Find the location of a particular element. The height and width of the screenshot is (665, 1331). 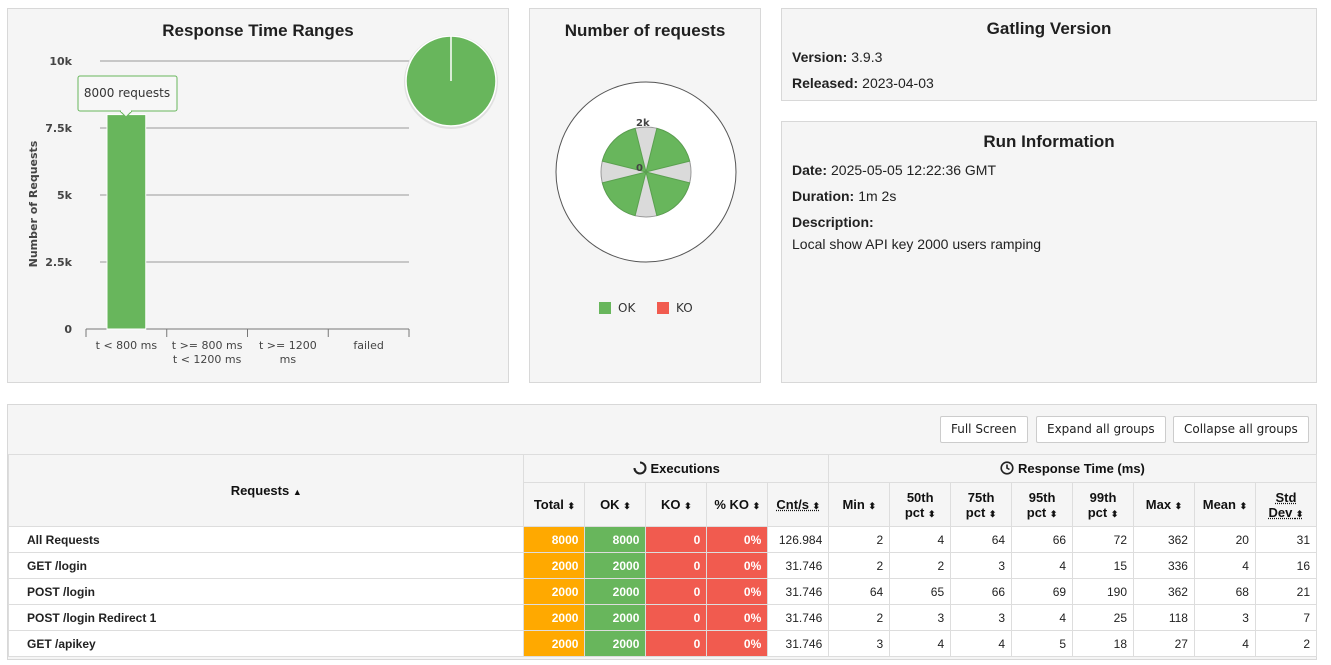

executions-header: Executions is located at coordinates (676, 468).